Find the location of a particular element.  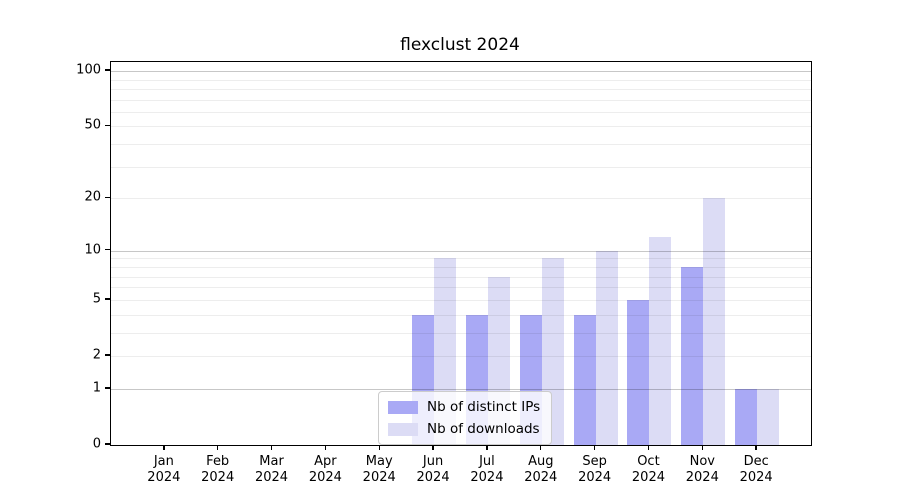

x-tick-label-jun: Jun 2024 is located at coordinates (433, 469).